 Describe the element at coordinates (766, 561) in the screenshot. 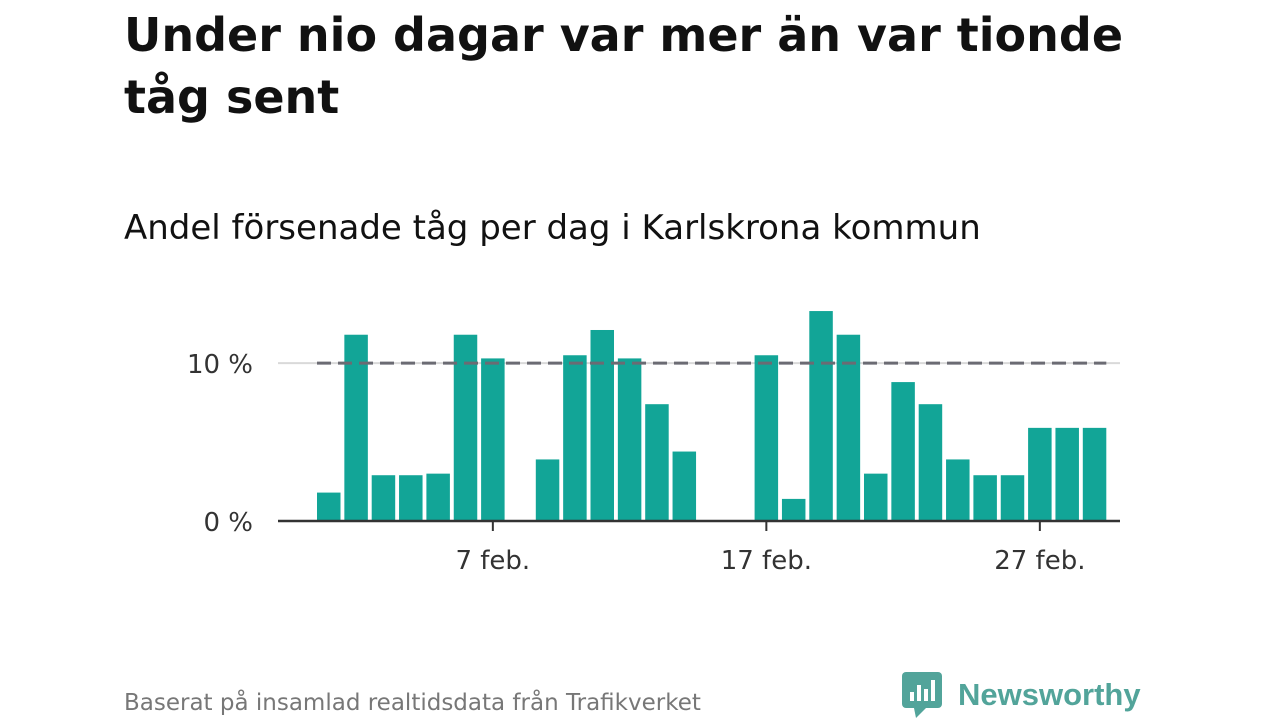

I see `x-tick-label: 17 feb.` at that location.